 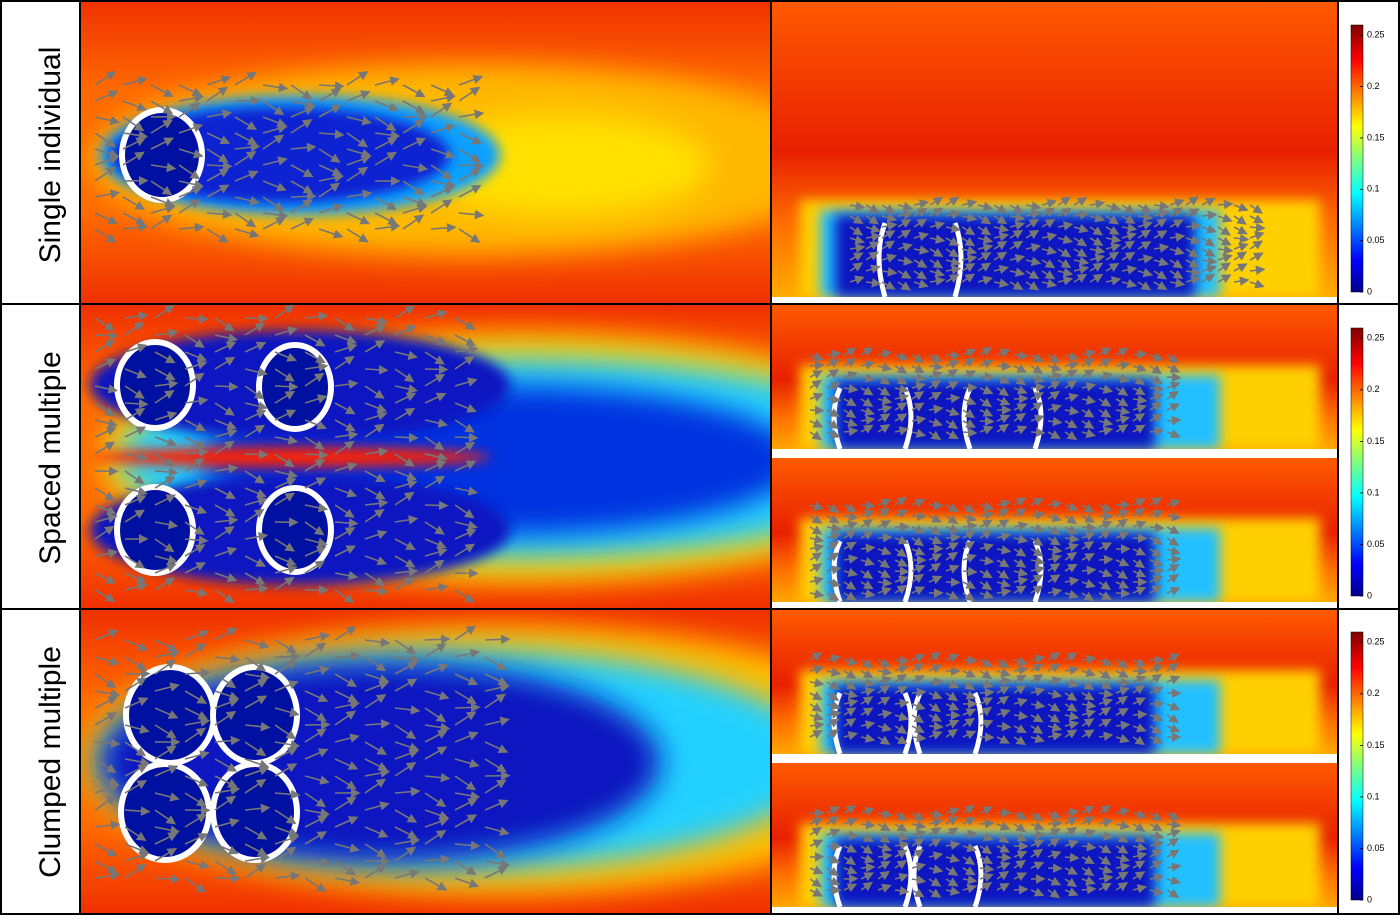 What do you see at coordinates (995, 719) in the screenshot?
I see `wake` at bounding box center [995, 719].